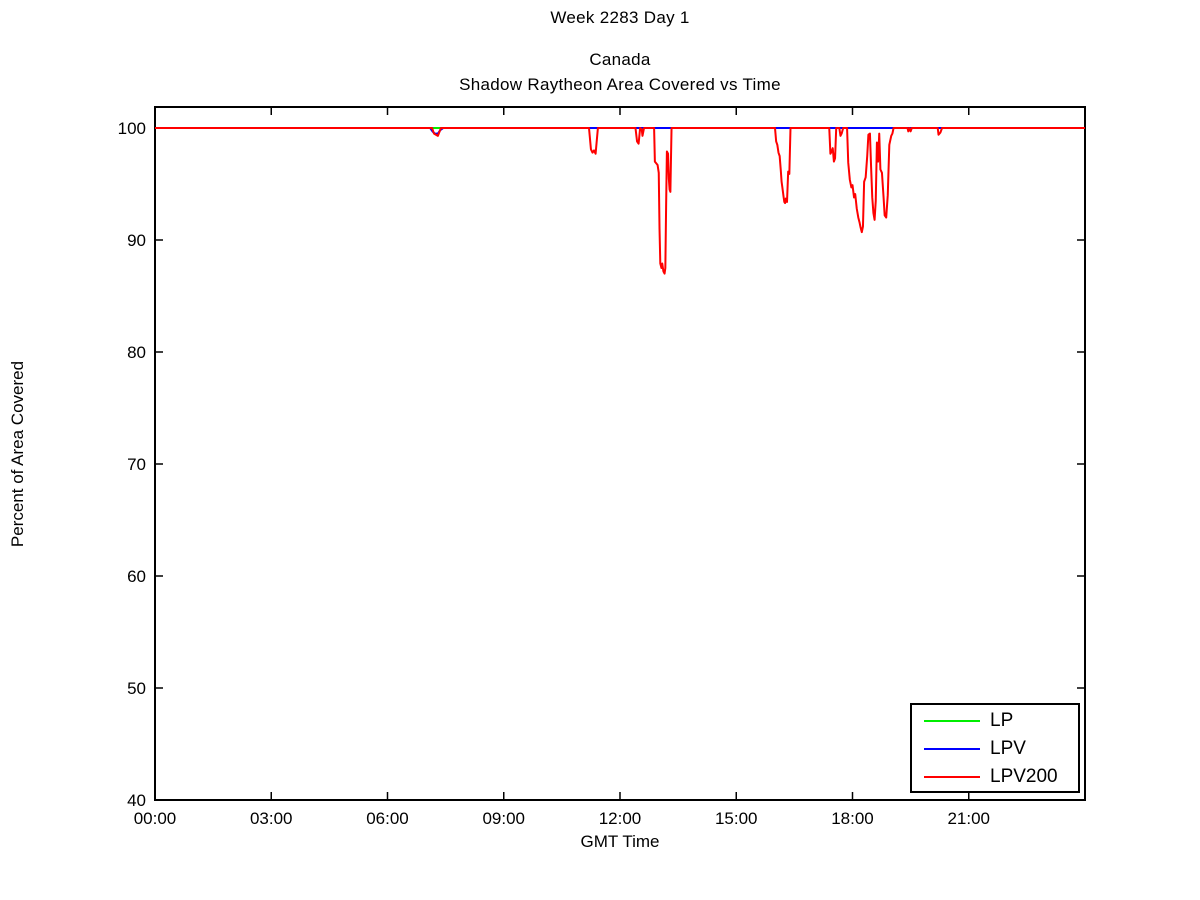 The height and width of the screenshot is (900, 1200). Describe the element at coordinates (620, 17) in the screenshot. I see `figure-suptitle: Week 2283 Day 1` at that location.